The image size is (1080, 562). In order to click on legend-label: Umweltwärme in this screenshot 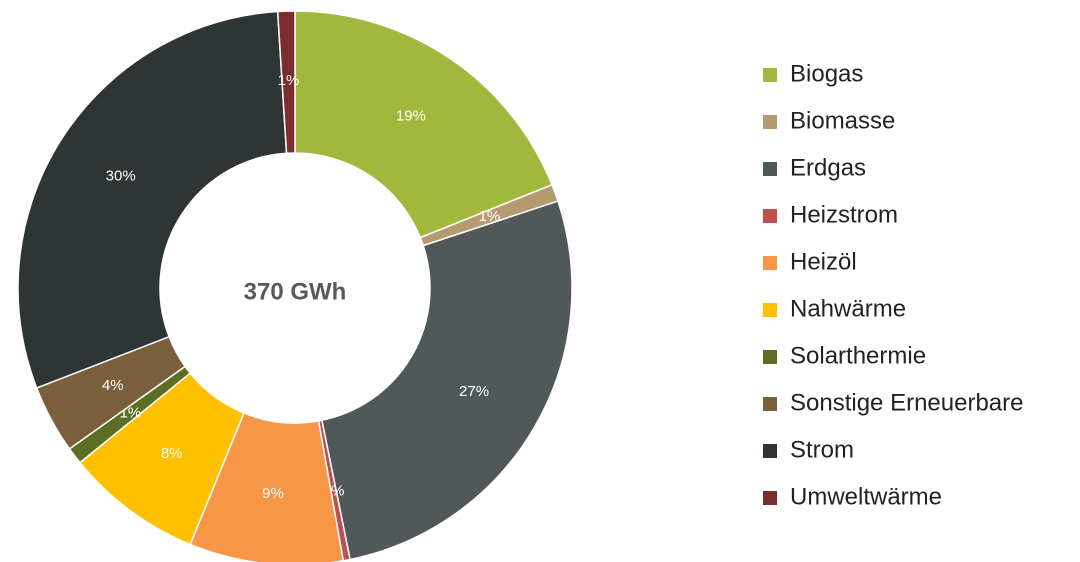, I will do `click(866, 496)`.